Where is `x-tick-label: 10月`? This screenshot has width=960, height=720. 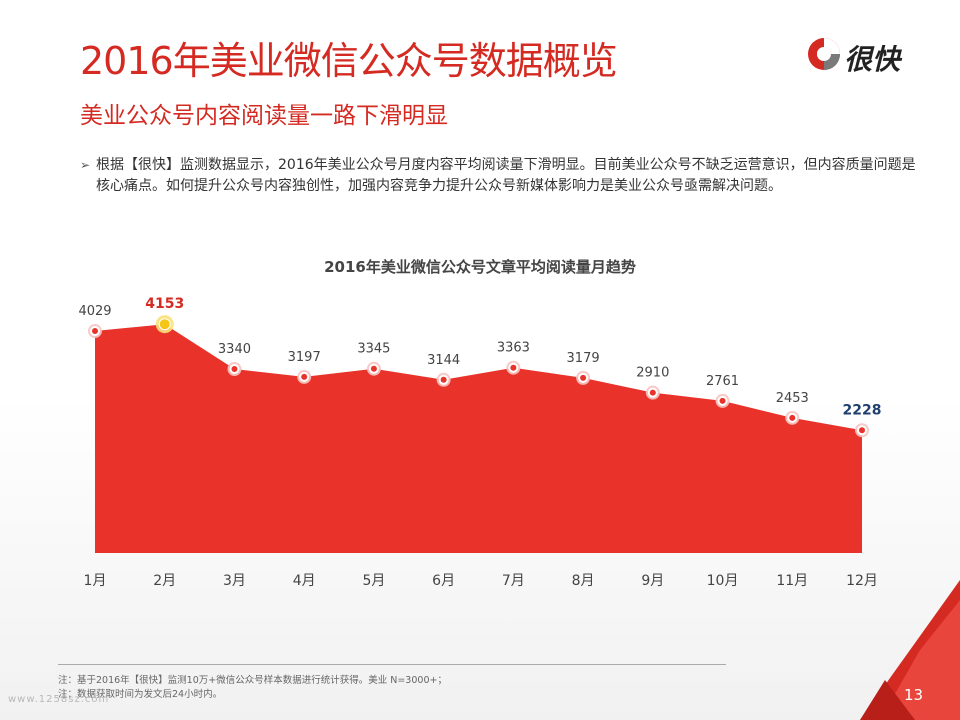
x-tick-label: 10月 is located at coordinates (723, 581).